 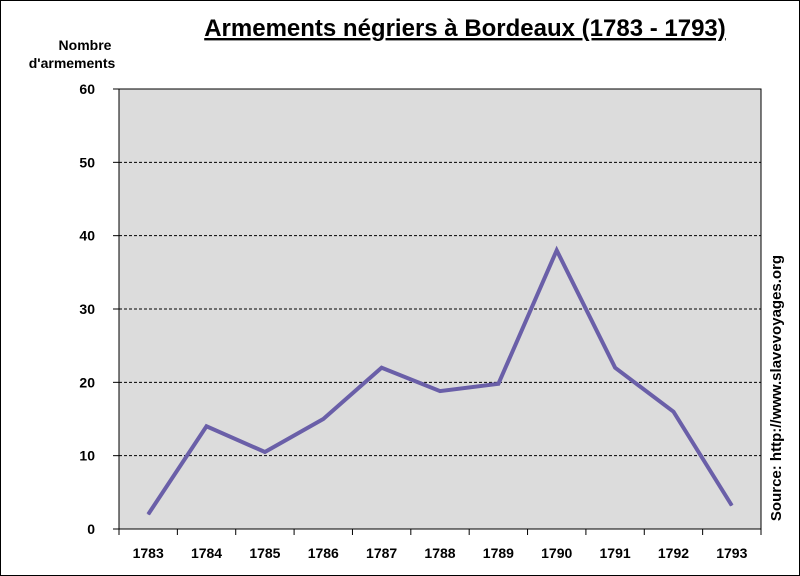 I want to click on y-tick-label: 40, so click(x=87, y=236).